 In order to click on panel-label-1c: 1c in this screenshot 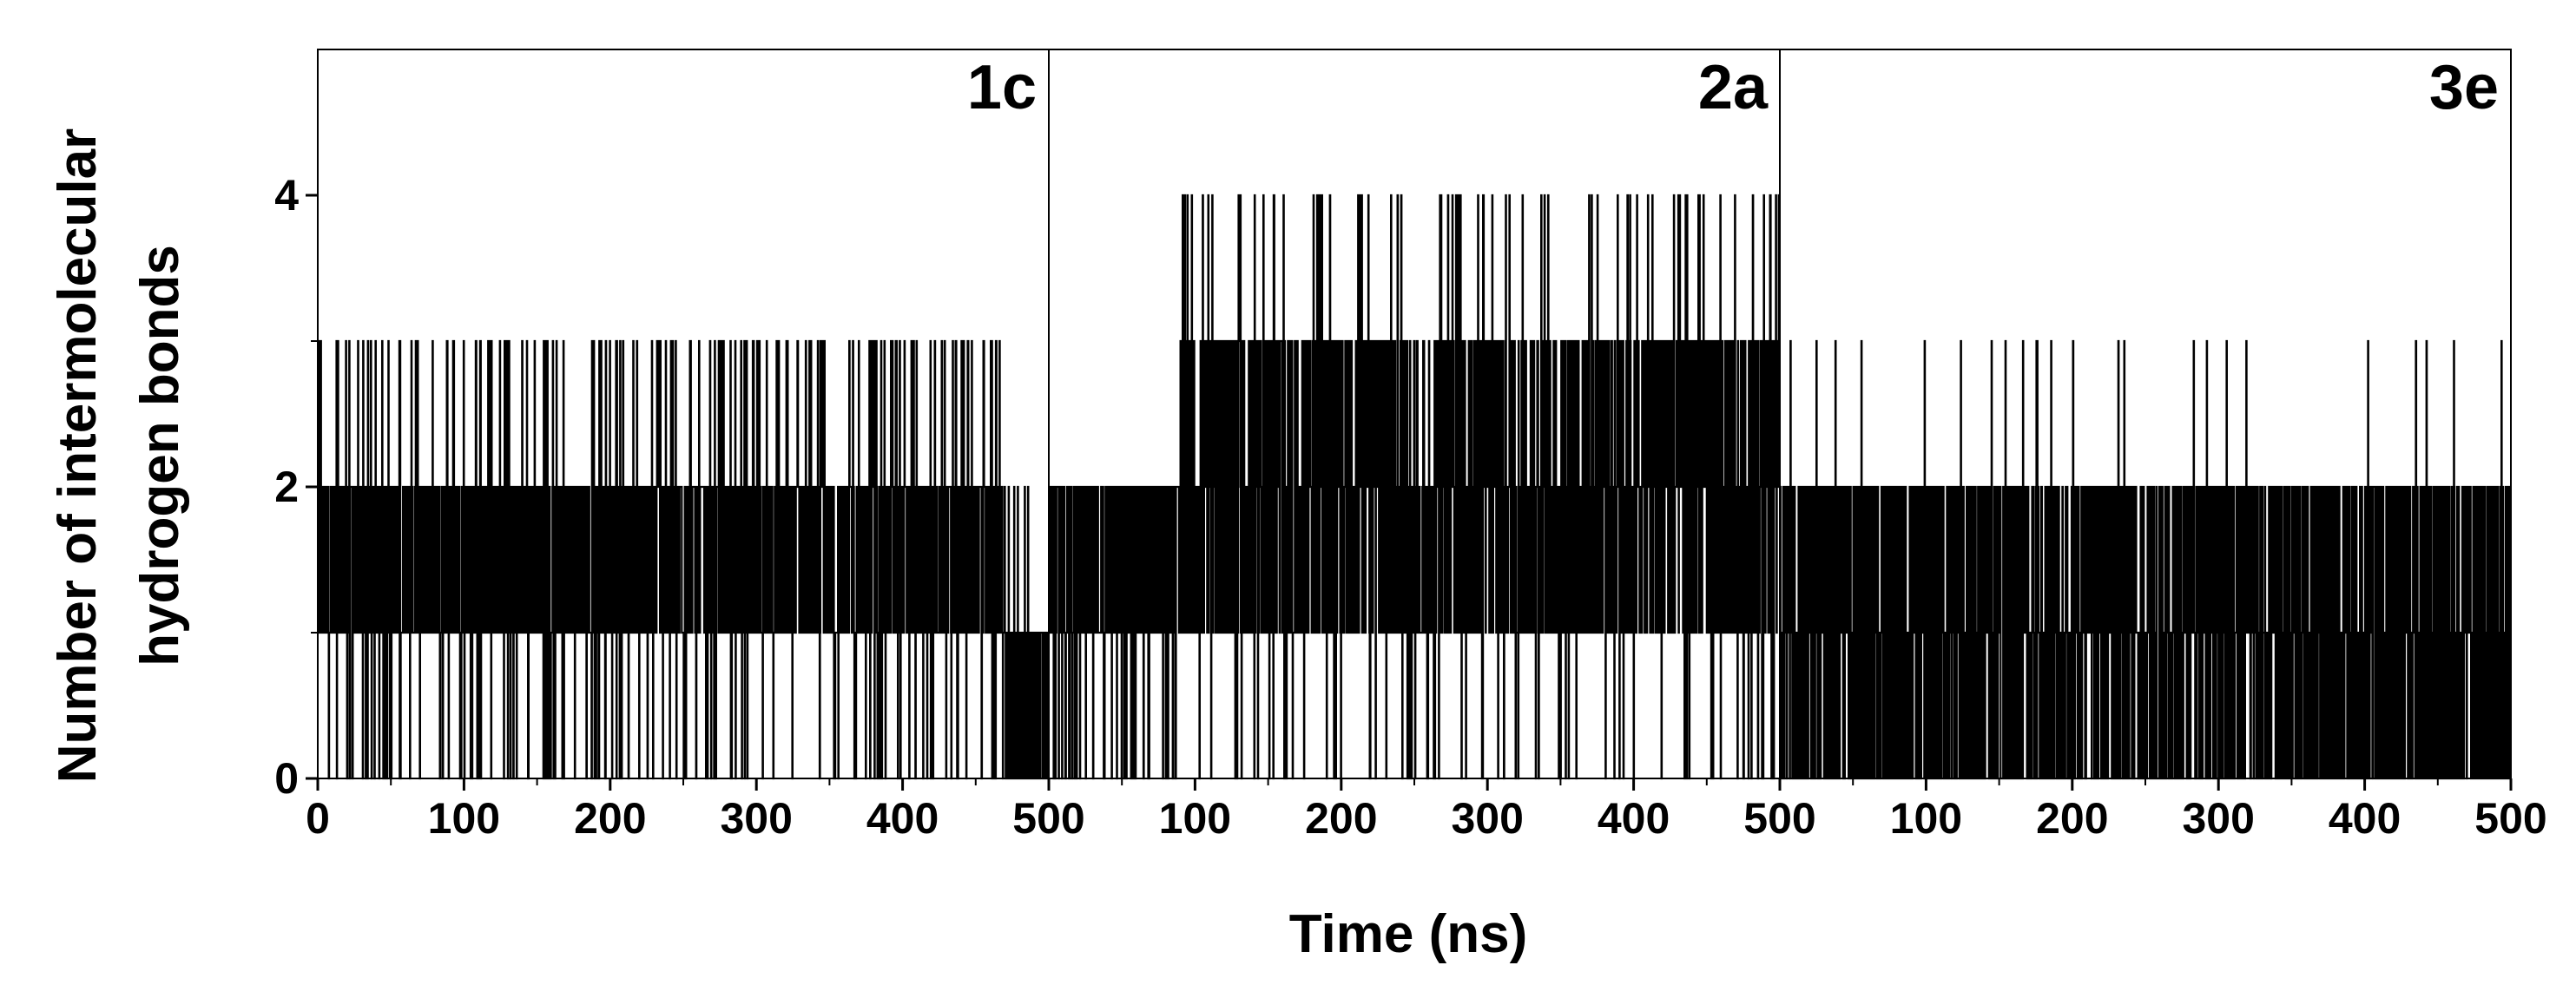, I will do `click(1002, 87)`.